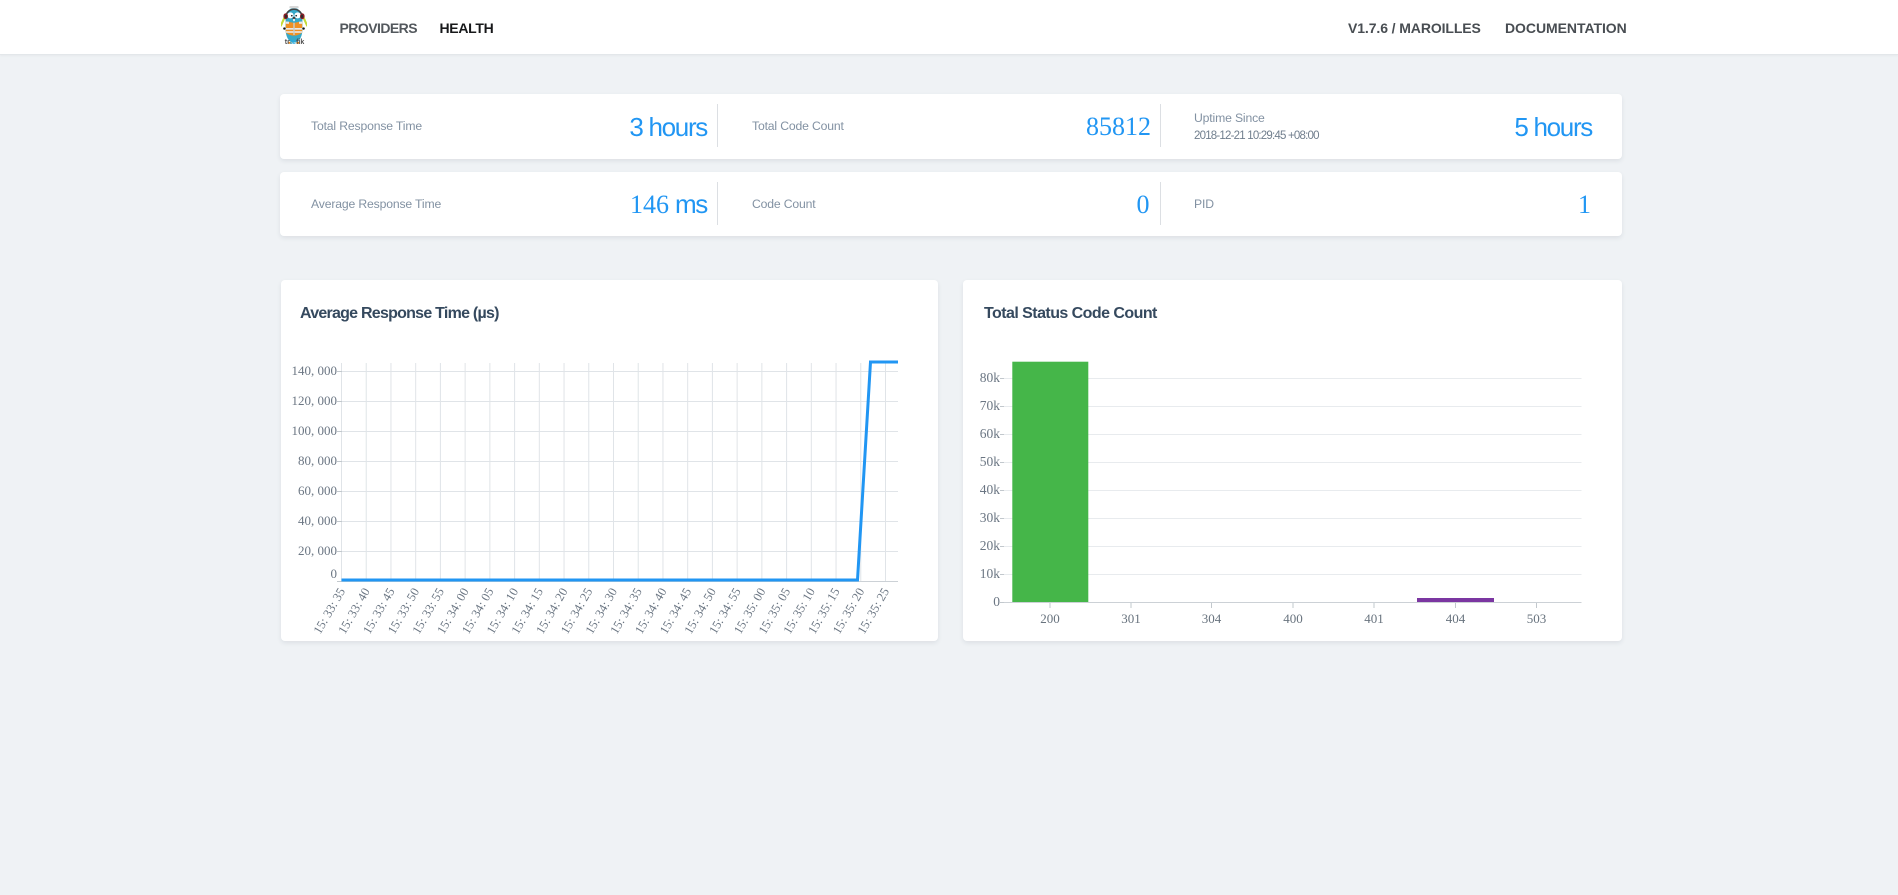 This screenshot has width=1898, height=895. Describe the element at coordinates (1212, 618) in the screenshot. I see `svg-text: 304` at that location.